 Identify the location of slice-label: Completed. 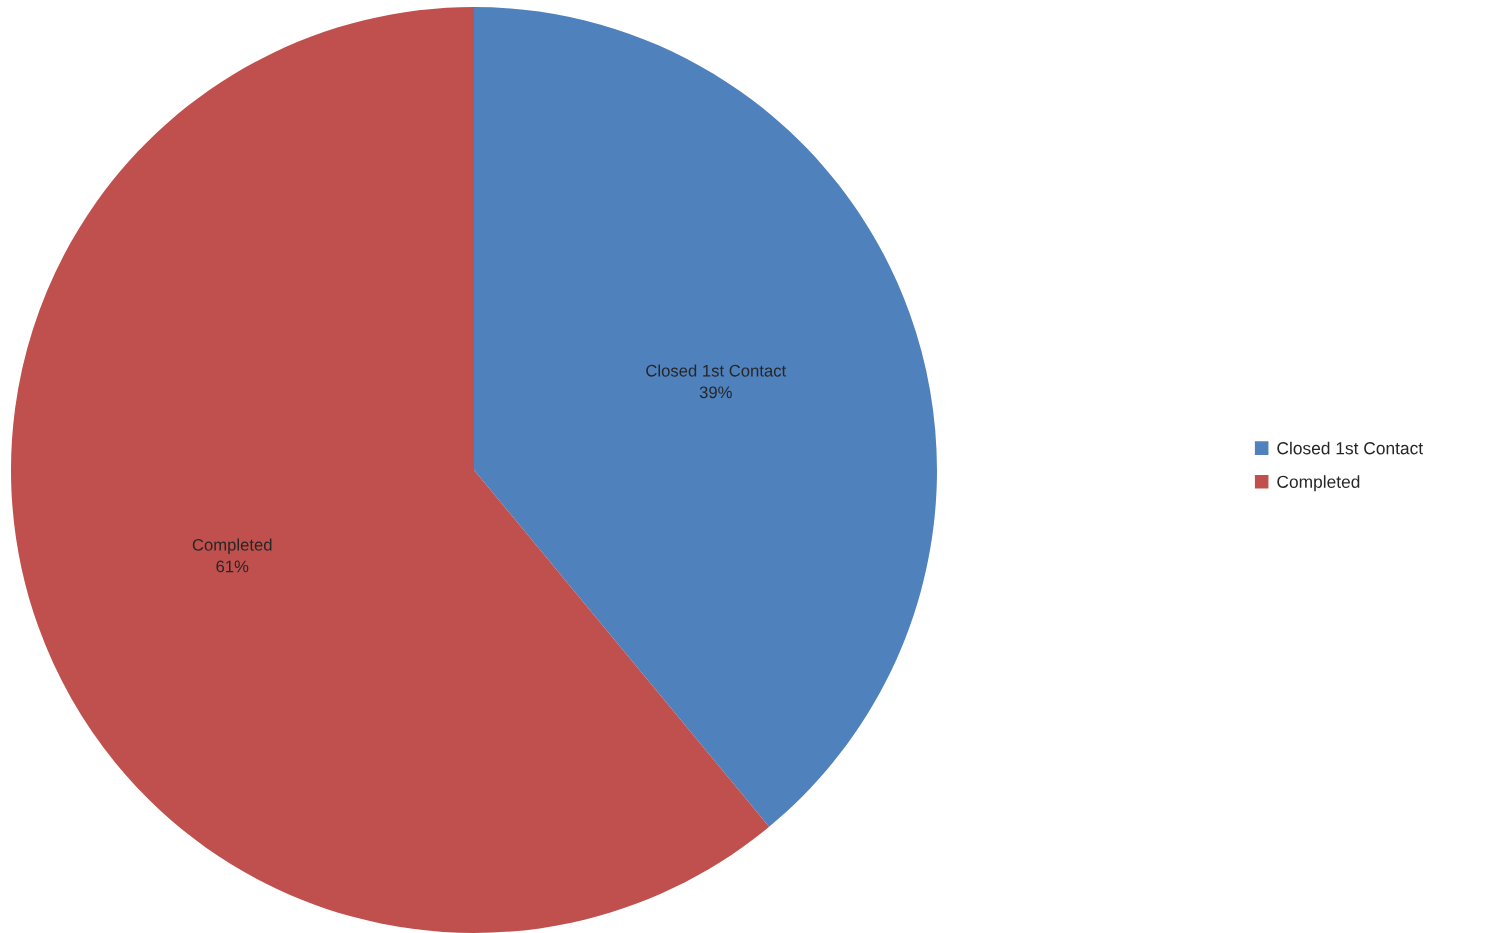
(232, 546).